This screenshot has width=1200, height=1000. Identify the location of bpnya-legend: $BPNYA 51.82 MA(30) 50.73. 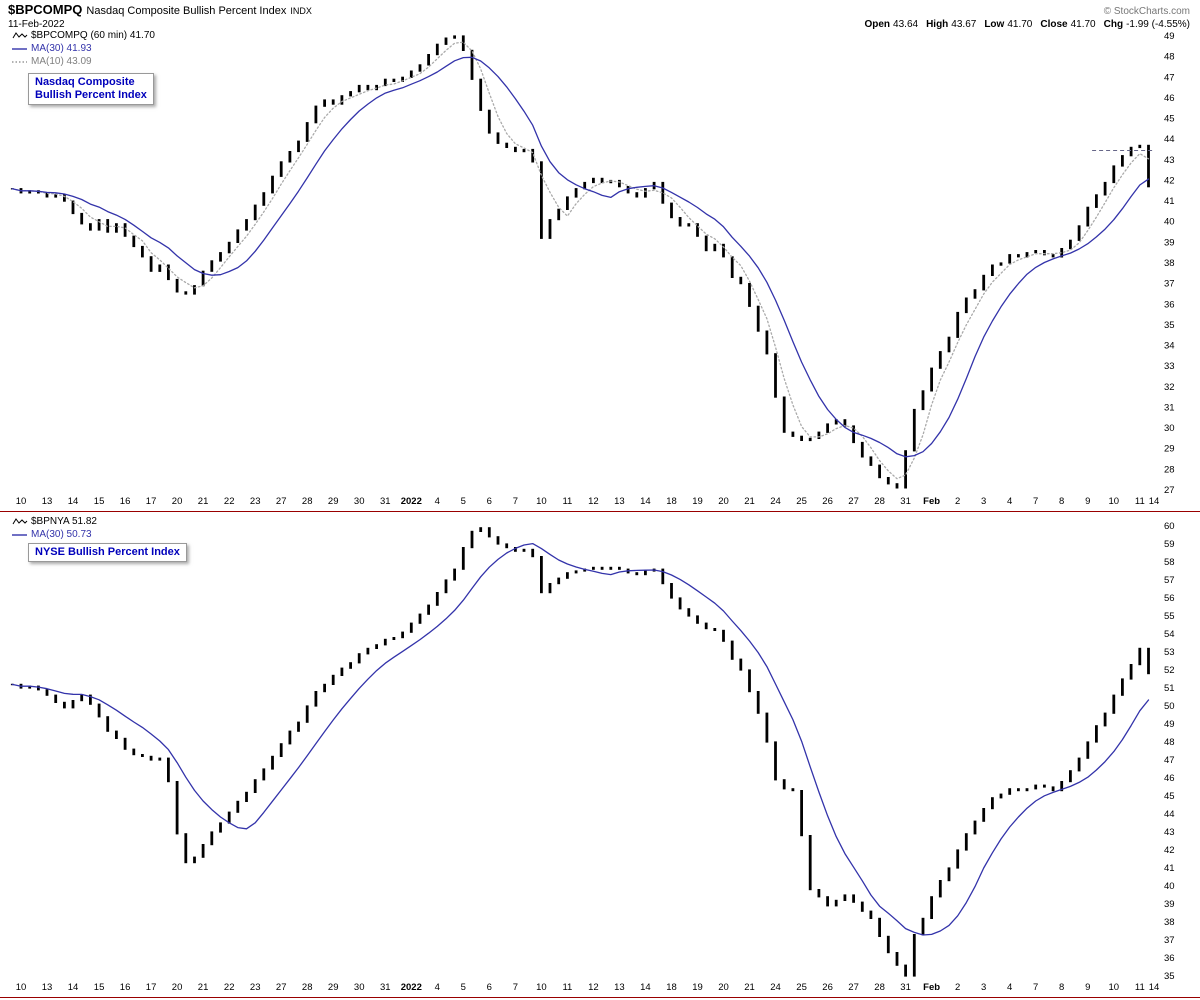
(54, 528).